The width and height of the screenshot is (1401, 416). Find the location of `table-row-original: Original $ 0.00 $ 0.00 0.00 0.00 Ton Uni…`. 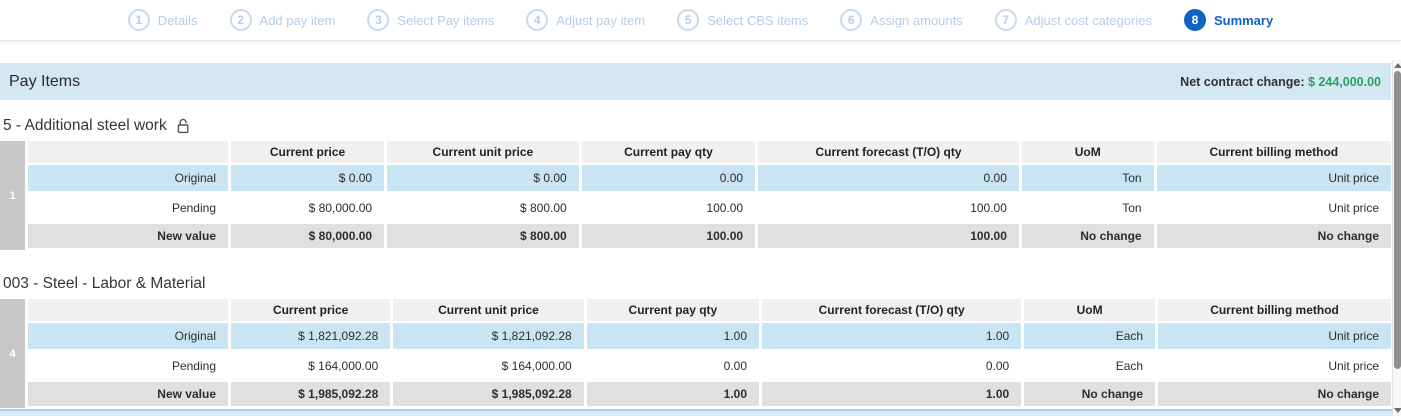

table-row-original: Original $ 0.00 $ 0.00 0.00 0.00 Ton Uni… is located at coordinates (709, 178).